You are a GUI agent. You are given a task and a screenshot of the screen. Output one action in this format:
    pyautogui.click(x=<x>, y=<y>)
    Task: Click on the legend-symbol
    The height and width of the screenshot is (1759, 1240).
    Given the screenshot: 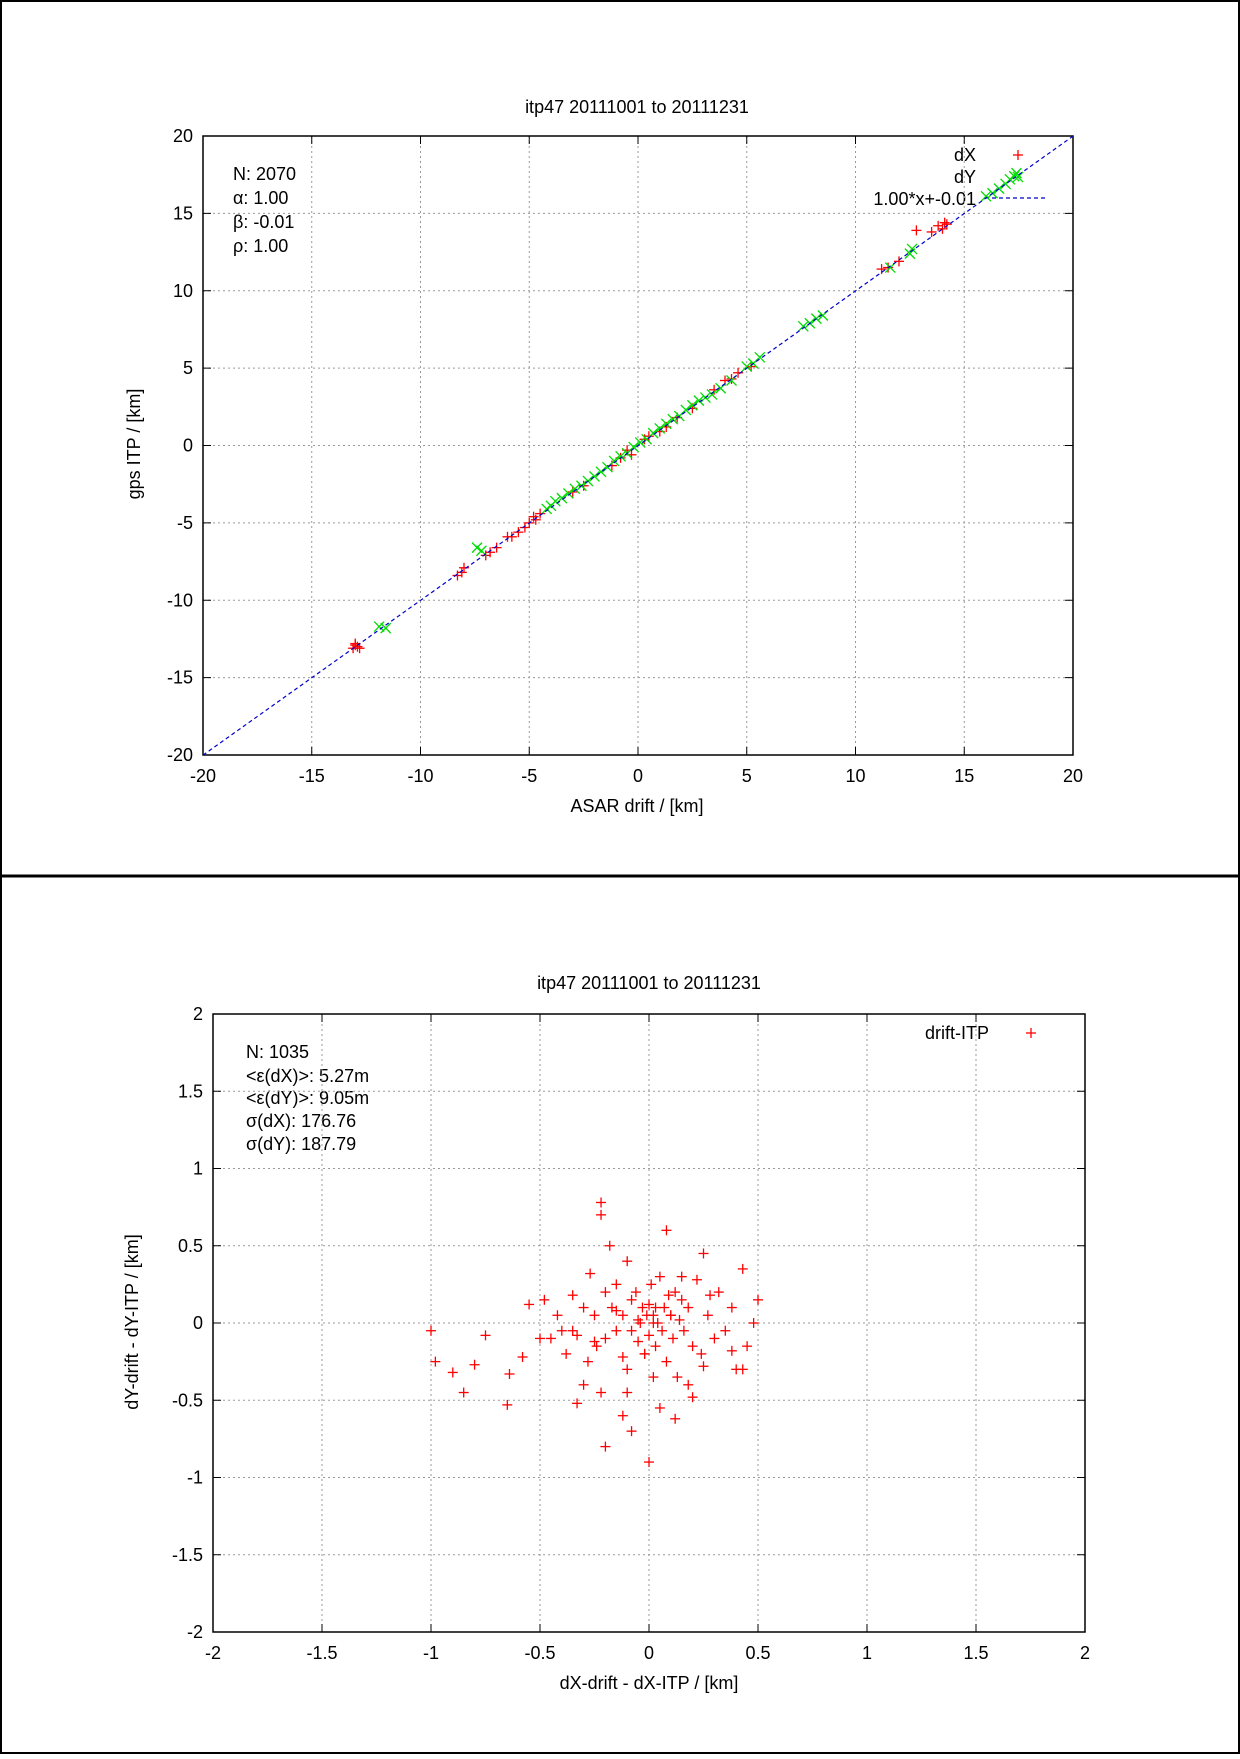 What is the action you would take?
    pyautogui.click(x=1031, y=1033)
    